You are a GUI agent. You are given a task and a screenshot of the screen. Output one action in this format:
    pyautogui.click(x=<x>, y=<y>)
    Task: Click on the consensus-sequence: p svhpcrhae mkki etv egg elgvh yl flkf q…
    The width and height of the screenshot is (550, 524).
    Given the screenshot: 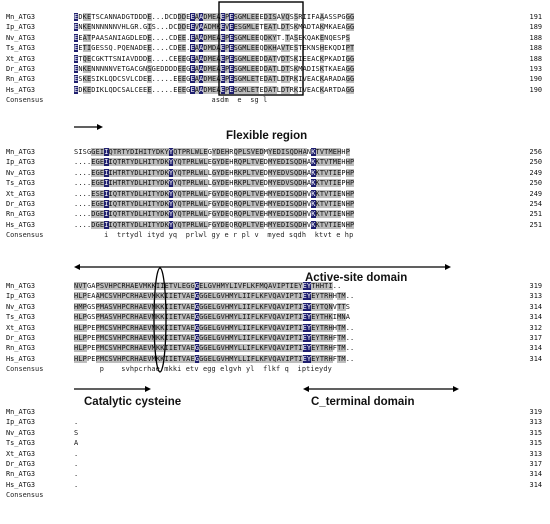 What is the action you would take?
    pyautogui.click(x=203, y=369)
    